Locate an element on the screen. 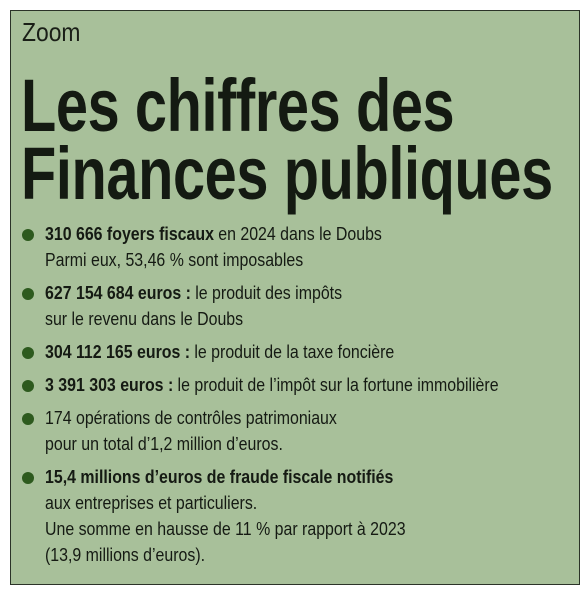  item-line: pour un total d’1,2 million d’euros. is located at coordinates (275, 444).